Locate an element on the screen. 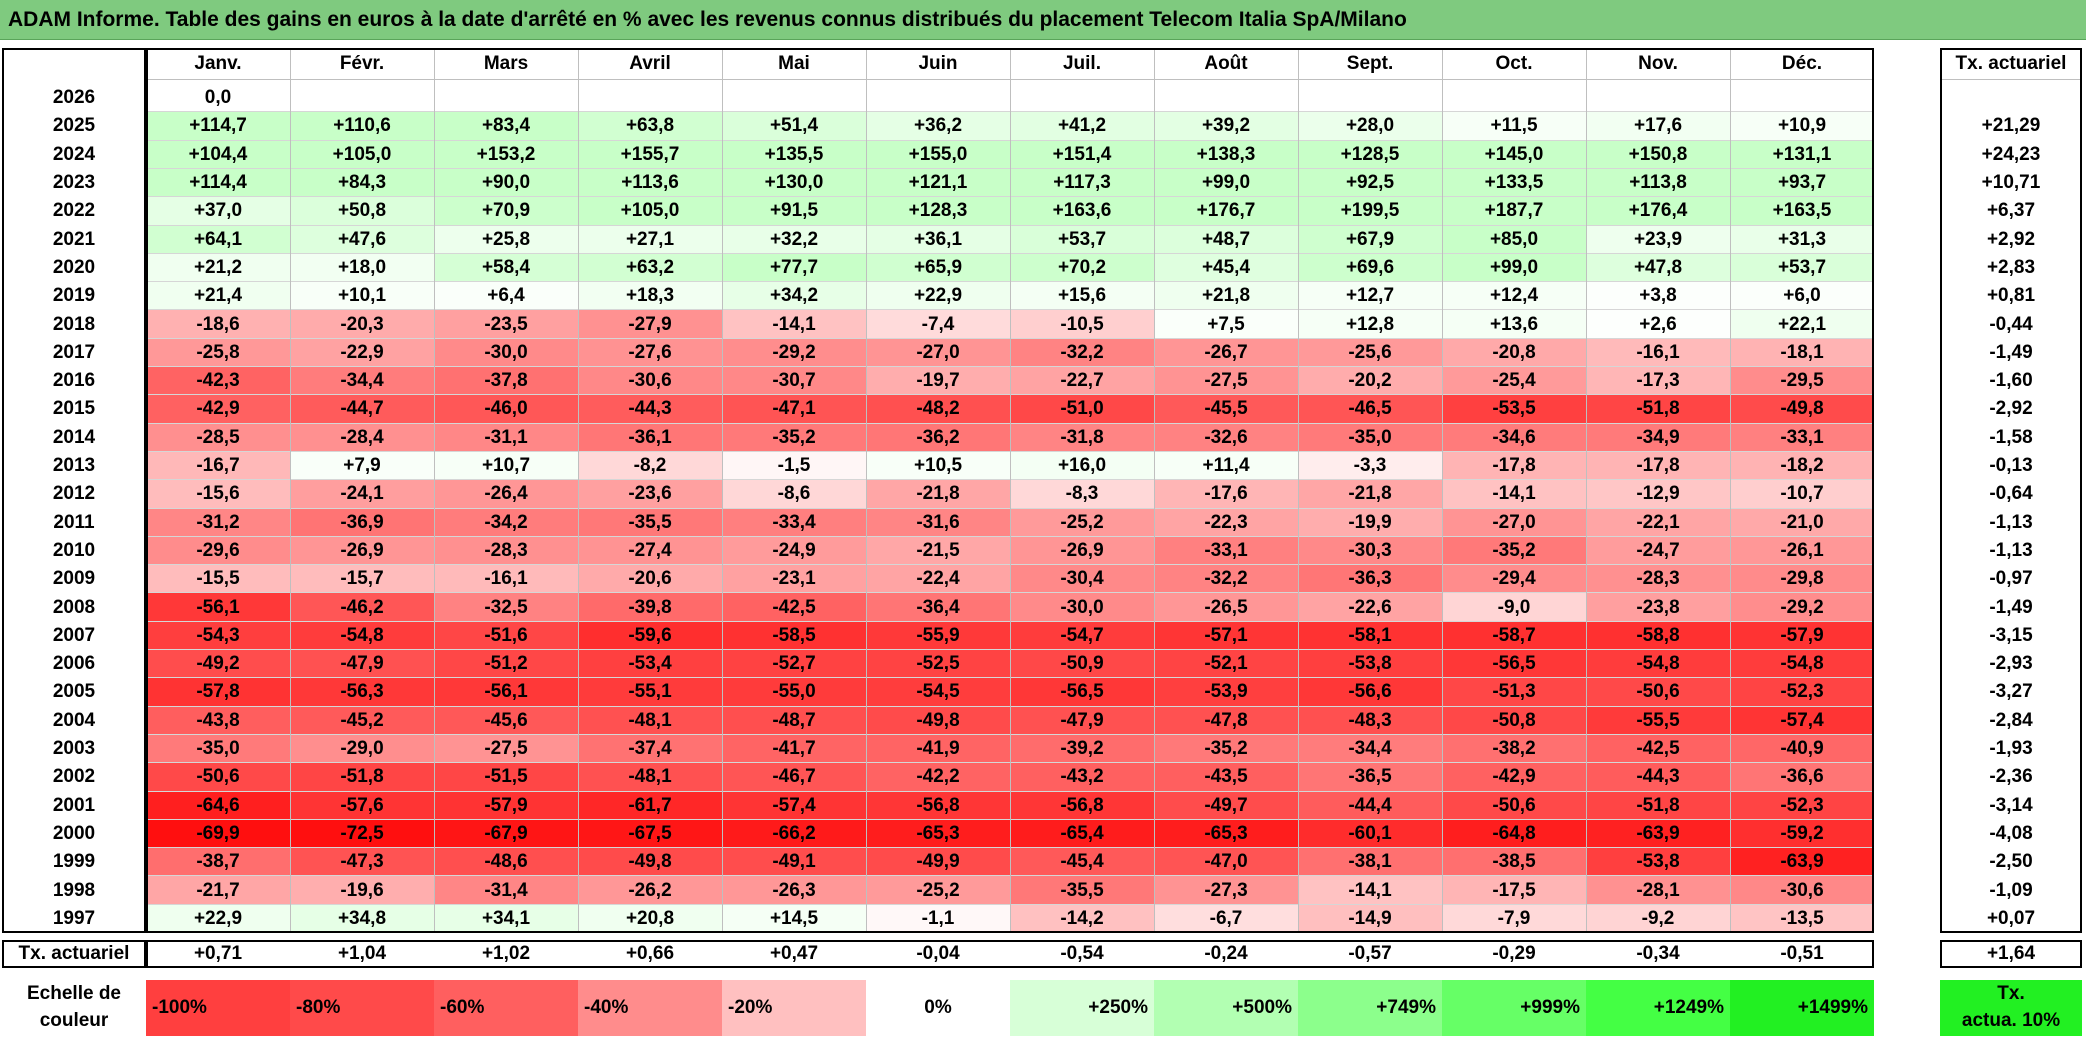 The width and height of the screenshot is (2086, 1037). table-cell: -47,3 is located at coordinates (362, 862).